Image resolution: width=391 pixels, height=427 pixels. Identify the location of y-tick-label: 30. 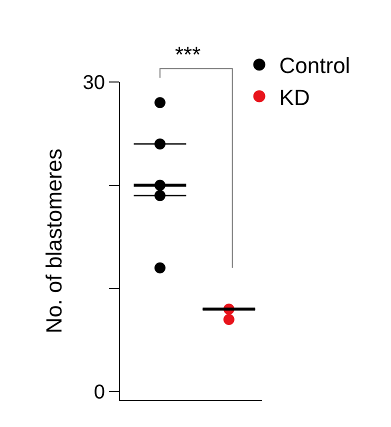
(93, 83).